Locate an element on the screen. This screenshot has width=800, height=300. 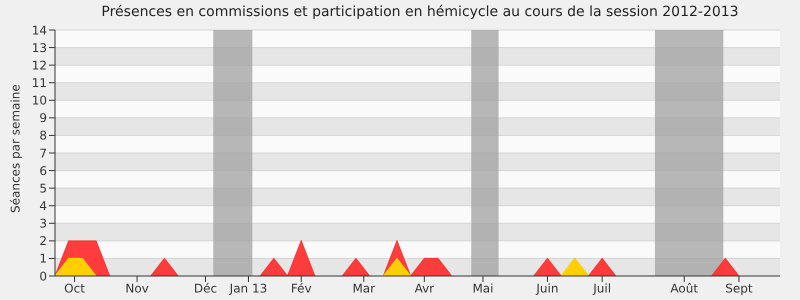
y-tick-label: 0 is located at coordinates (43, 276).